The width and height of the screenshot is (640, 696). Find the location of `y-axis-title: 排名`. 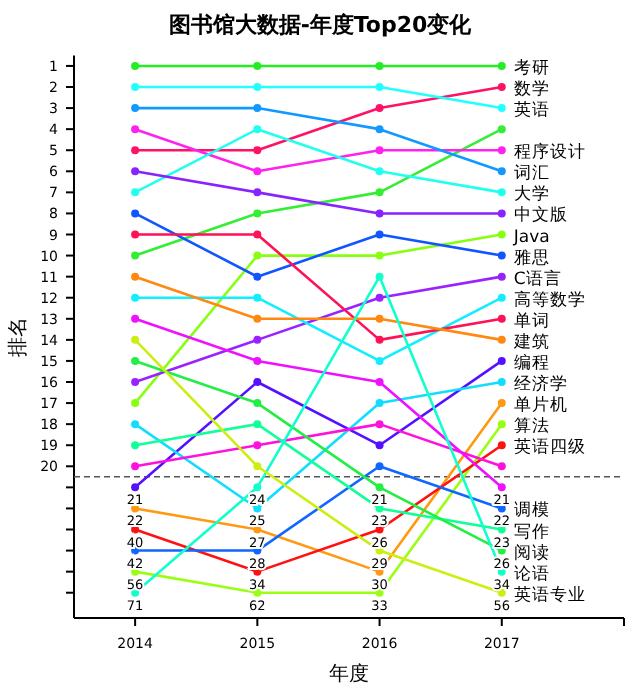

y-axis-title: 排名 is located at coordinates (18, 336).